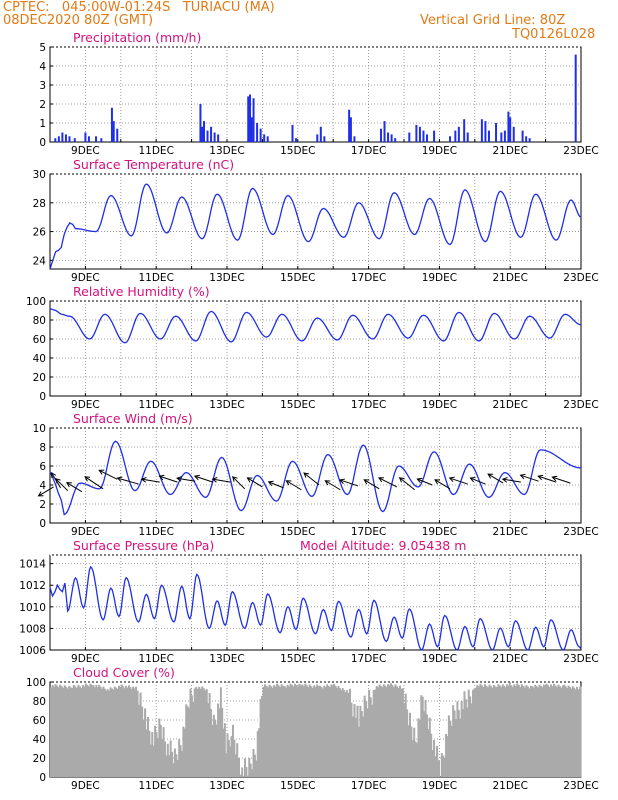 This screenshot has width=618, height=800. Describe the element at coordinates (139, 7) in the screenshot. I see `header-station: CPTEC: 045:00W-01:24S TURIACU (MA)` at that location.